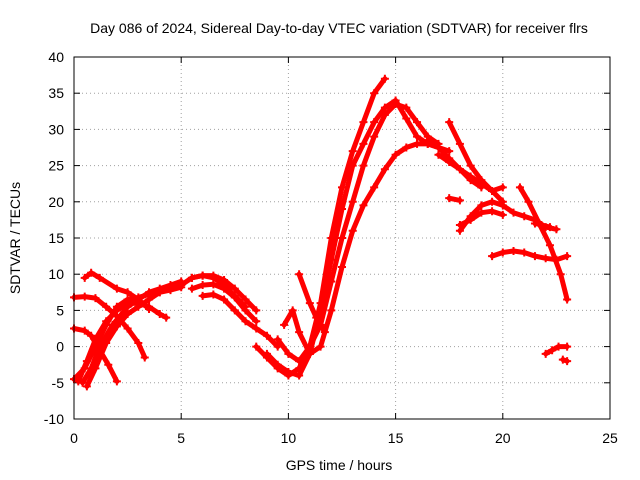 The image size is (640, 480). Describe the element at coordinates (396, 438) in the screenshot. I see `x-tick-label: 15` at that location.